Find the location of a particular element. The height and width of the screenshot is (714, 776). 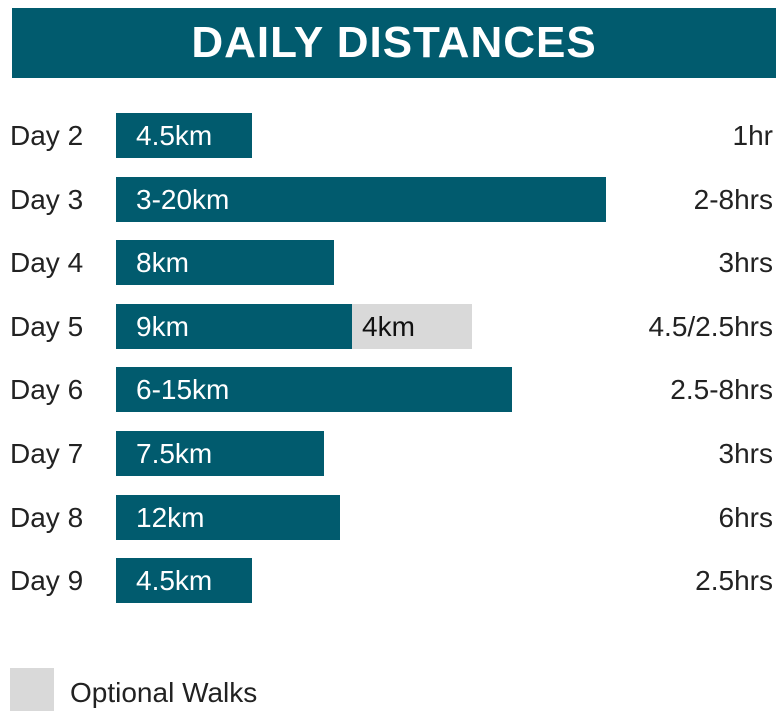

row: Day 8 12km 6hrs is located at coordinates (388, 517).